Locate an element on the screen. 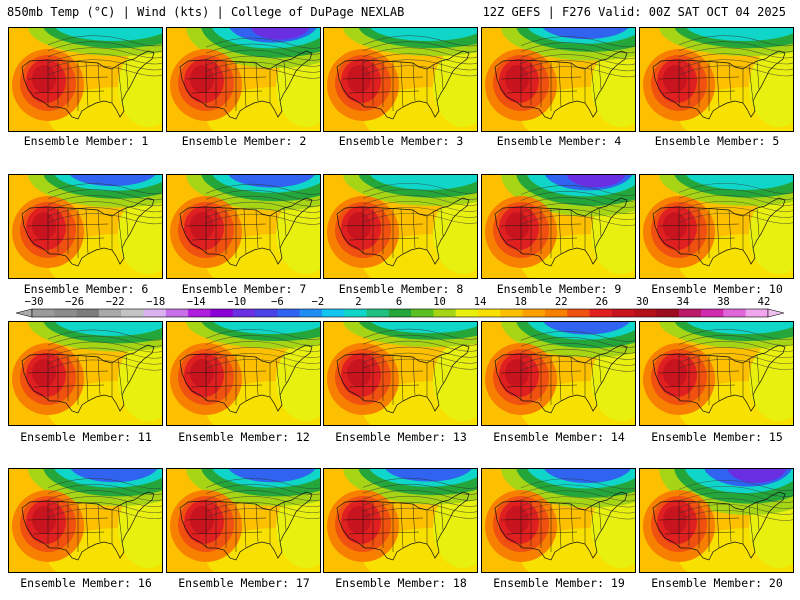 The height and width of the screenshot is (600, 800). colorbar-tick-label: 2 is located at coordinates (358, 302).